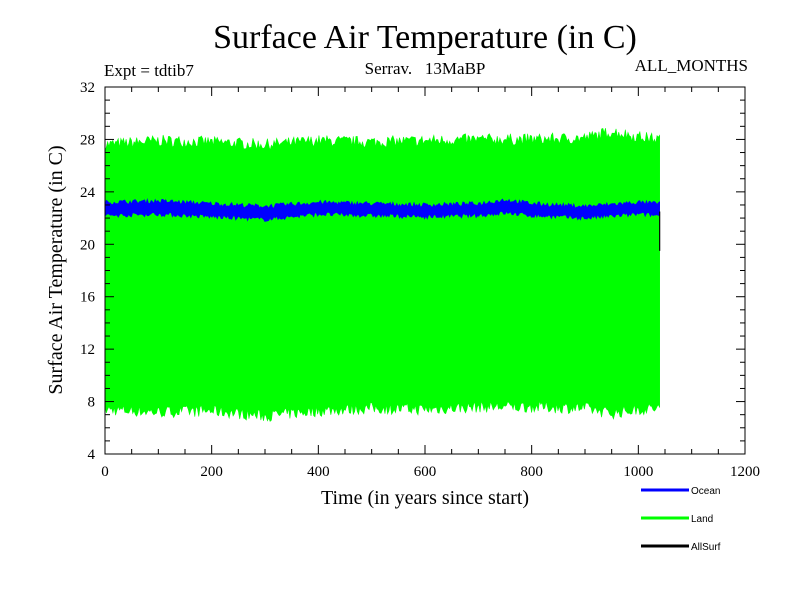  I want to click on y-tick-label: 16, so click(88, 298).